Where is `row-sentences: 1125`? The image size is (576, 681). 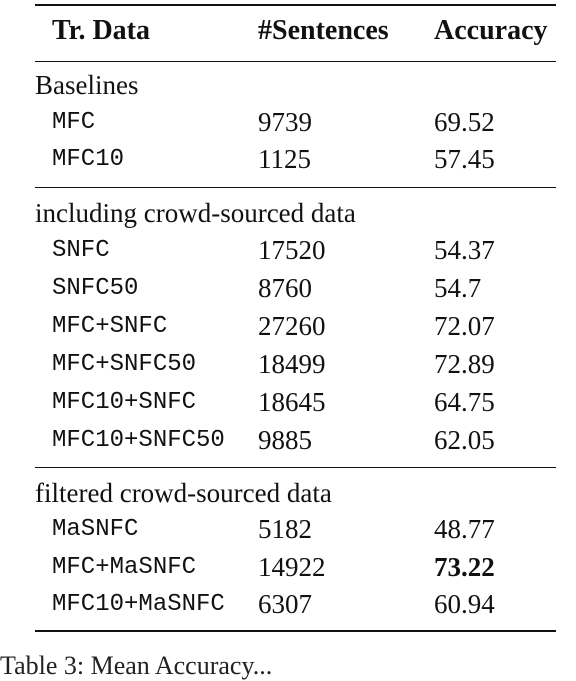
row-sentences: 1125 is located at coordinates (284, 159).